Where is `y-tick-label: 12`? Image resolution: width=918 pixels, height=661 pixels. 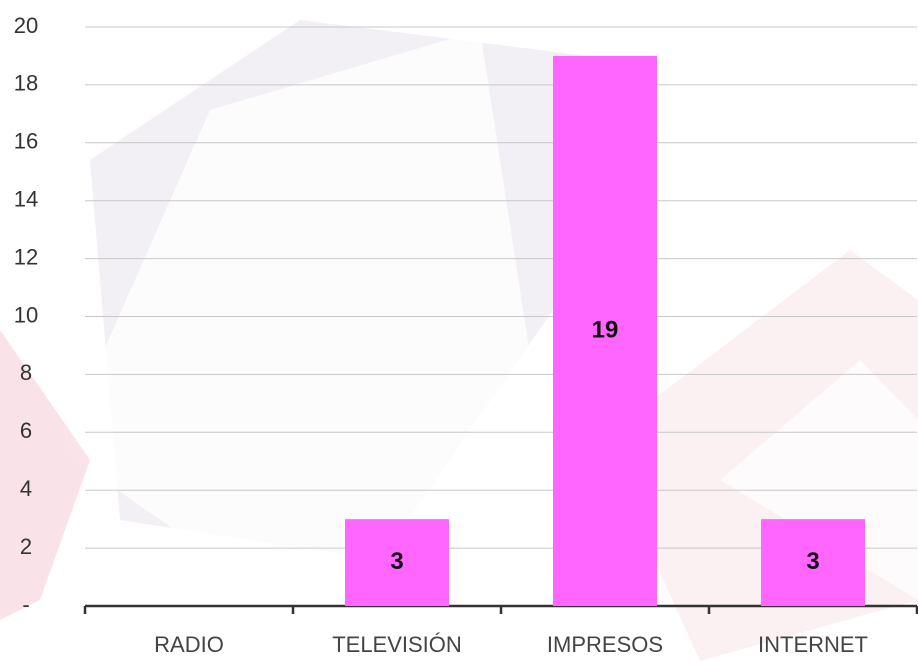
y-tick-label: 12 is located at coordinates (26, 256).